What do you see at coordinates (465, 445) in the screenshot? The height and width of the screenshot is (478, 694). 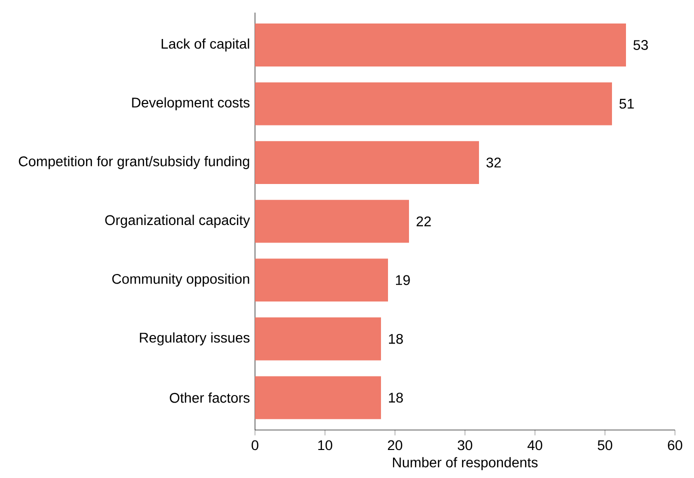 I see `x-tick-label: 30` at bounding box center [465, 445].